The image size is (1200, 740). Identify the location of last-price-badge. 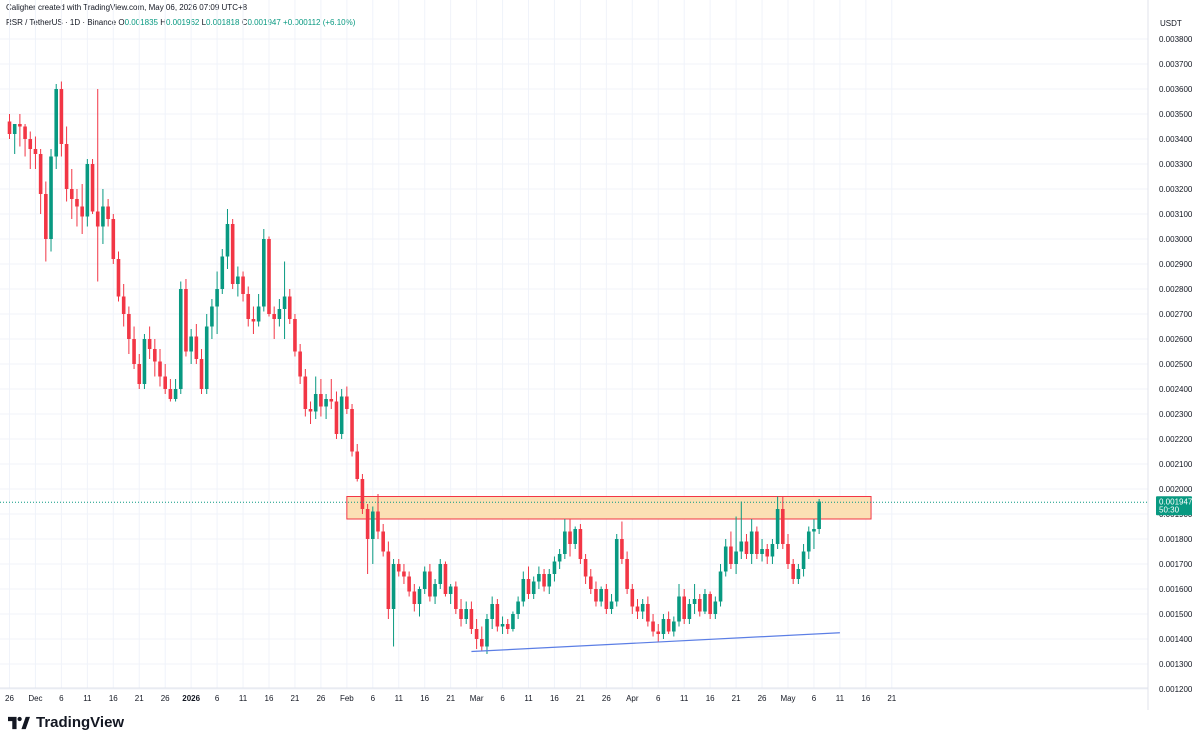
(1174, 506).